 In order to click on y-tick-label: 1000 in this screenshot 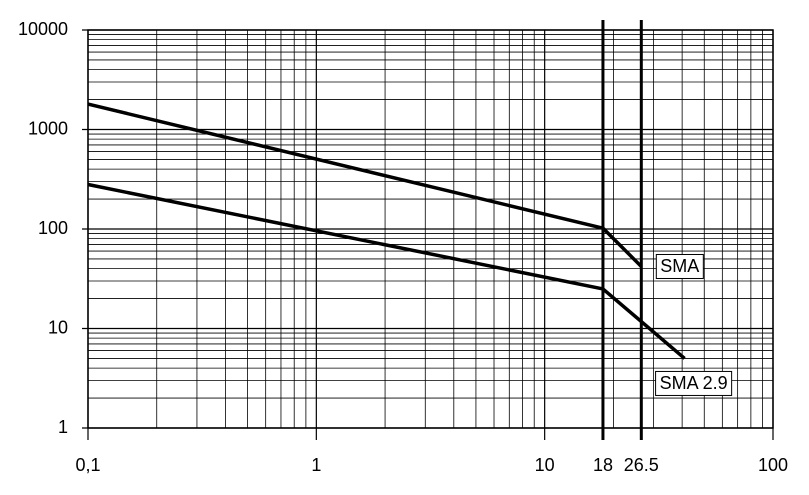, I will do `click(48, 128)`.